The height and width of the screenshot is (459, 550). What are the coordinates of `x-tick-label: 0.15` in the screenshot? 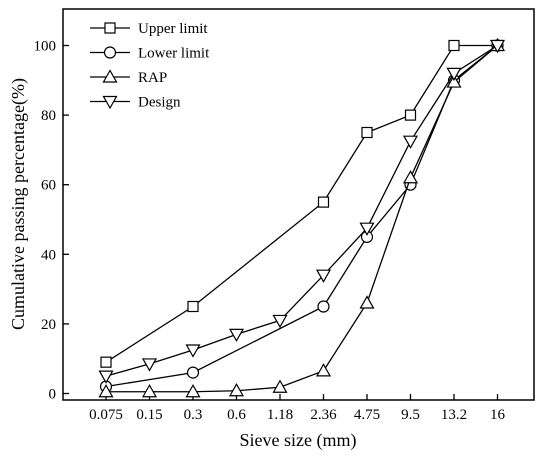 It's located at (149, 415).